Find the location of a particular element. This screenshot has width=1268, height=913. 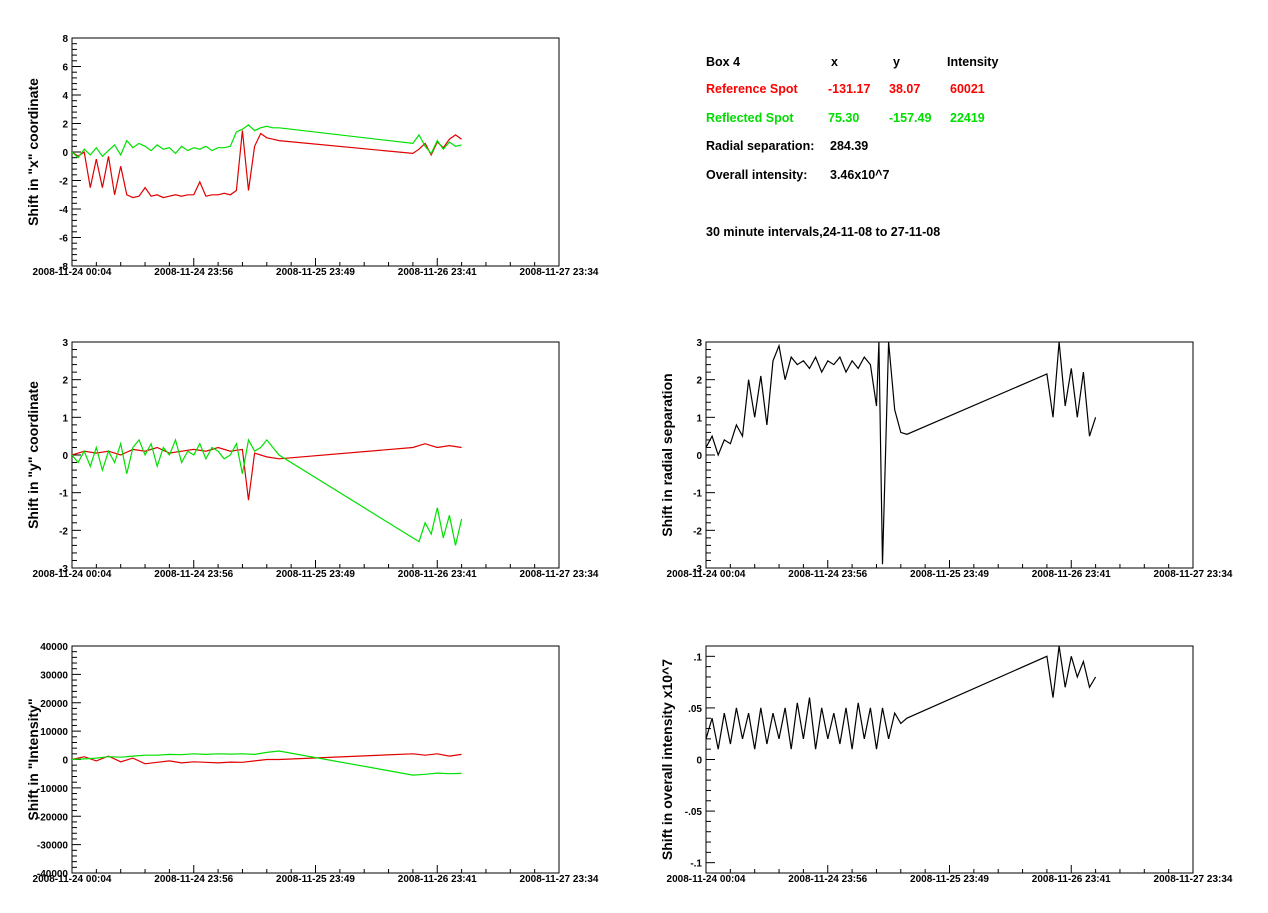

y-tick-label: -8 is located at coordinates (63, 267).